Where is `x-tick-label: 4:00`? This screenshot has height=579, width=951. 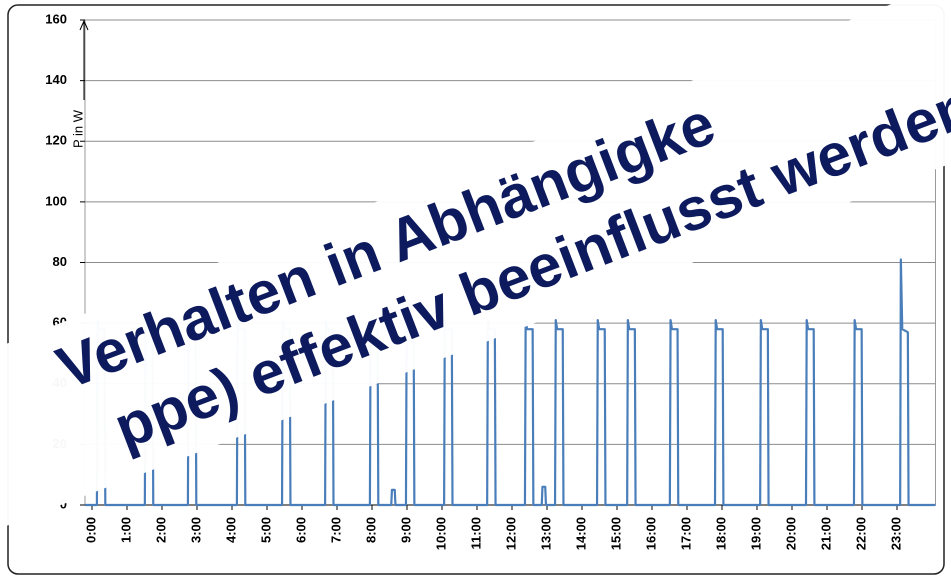 x-tick-label: 4:00 is located at coordinates (230, 530).